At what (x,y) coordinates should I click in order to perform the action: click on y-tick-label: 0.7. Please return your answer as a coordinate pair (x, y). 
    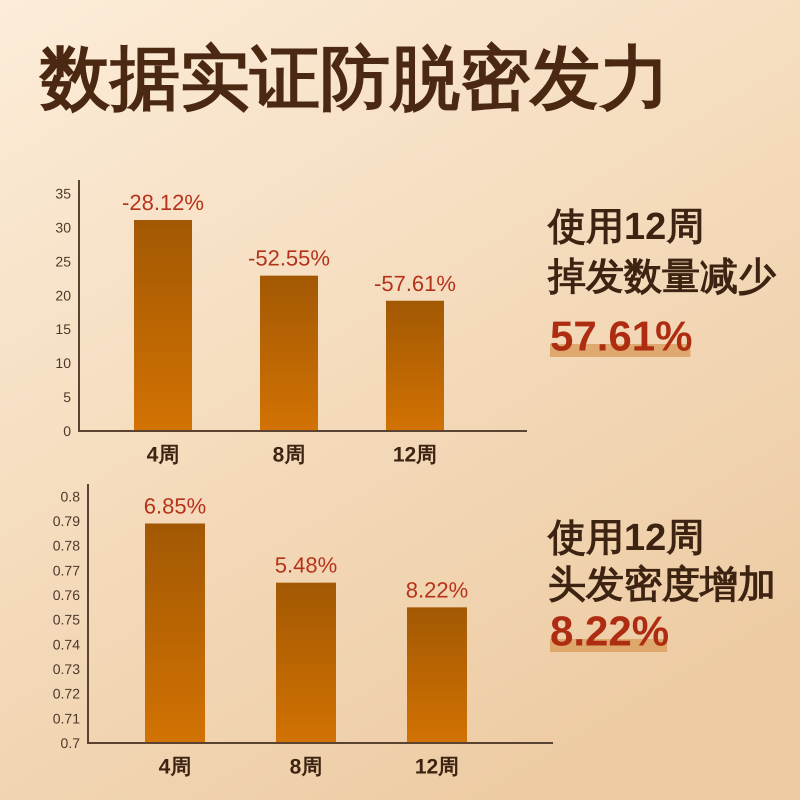
    Looking at the image, I should click on (70, 743).